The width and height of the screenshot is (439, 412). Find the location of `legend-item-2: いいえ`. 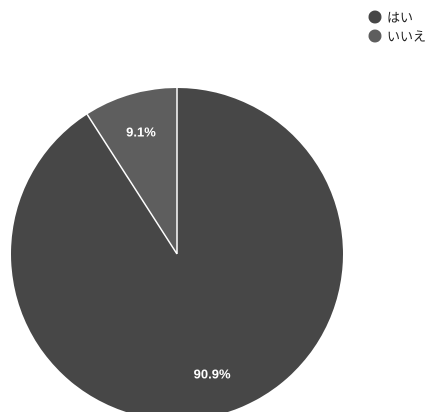

legend-item-2: いいえ is located at coordinates (397, 37).